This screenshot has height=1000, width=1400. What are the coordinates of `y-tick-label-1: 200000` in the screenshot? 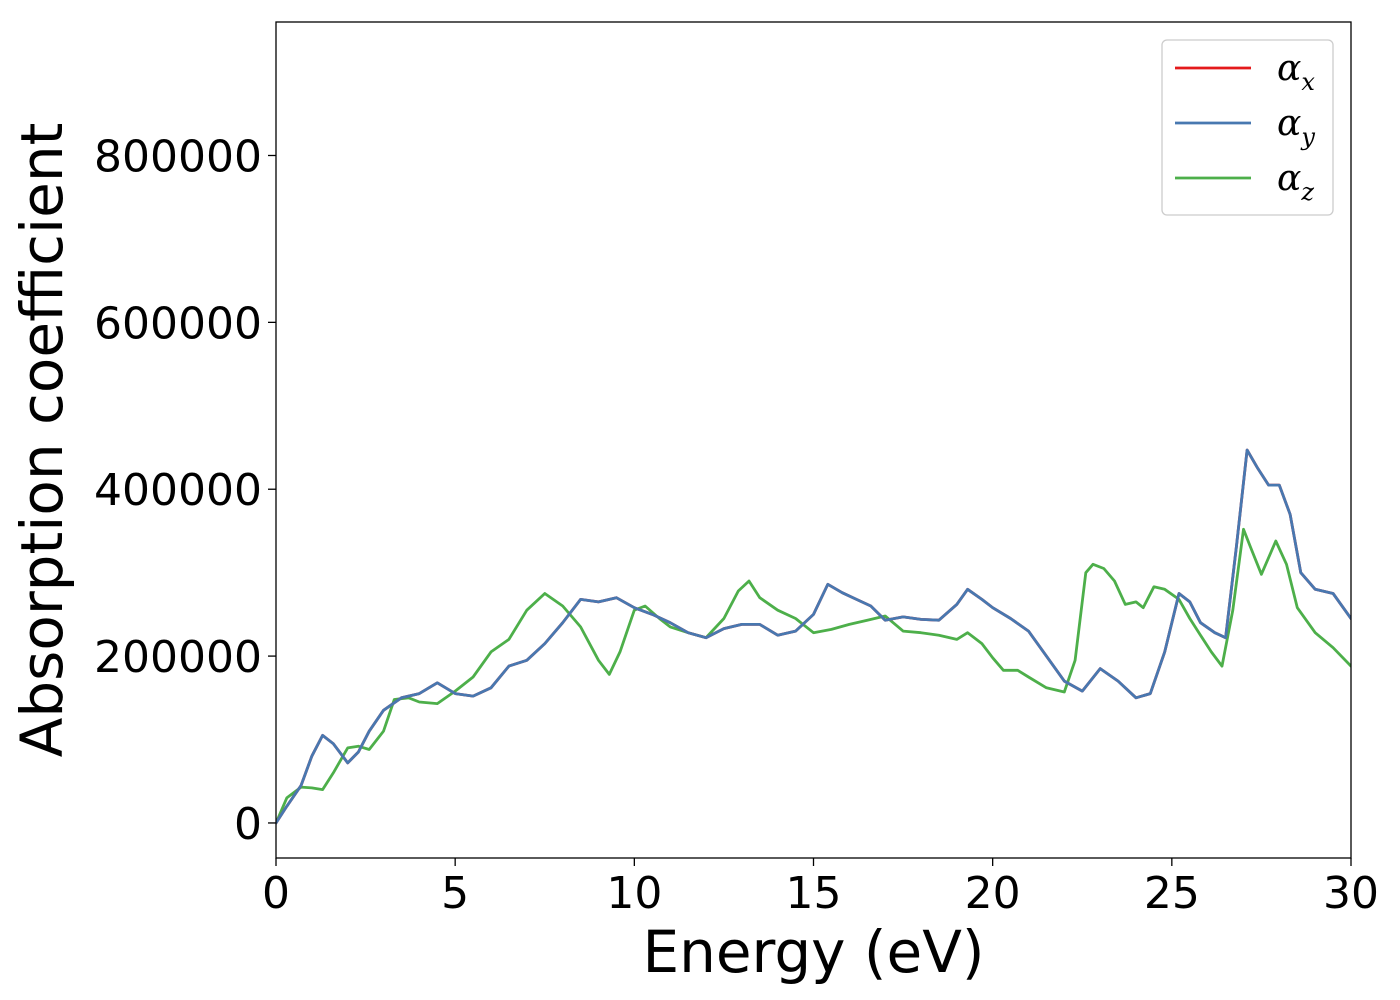 It's located at (178, 657).